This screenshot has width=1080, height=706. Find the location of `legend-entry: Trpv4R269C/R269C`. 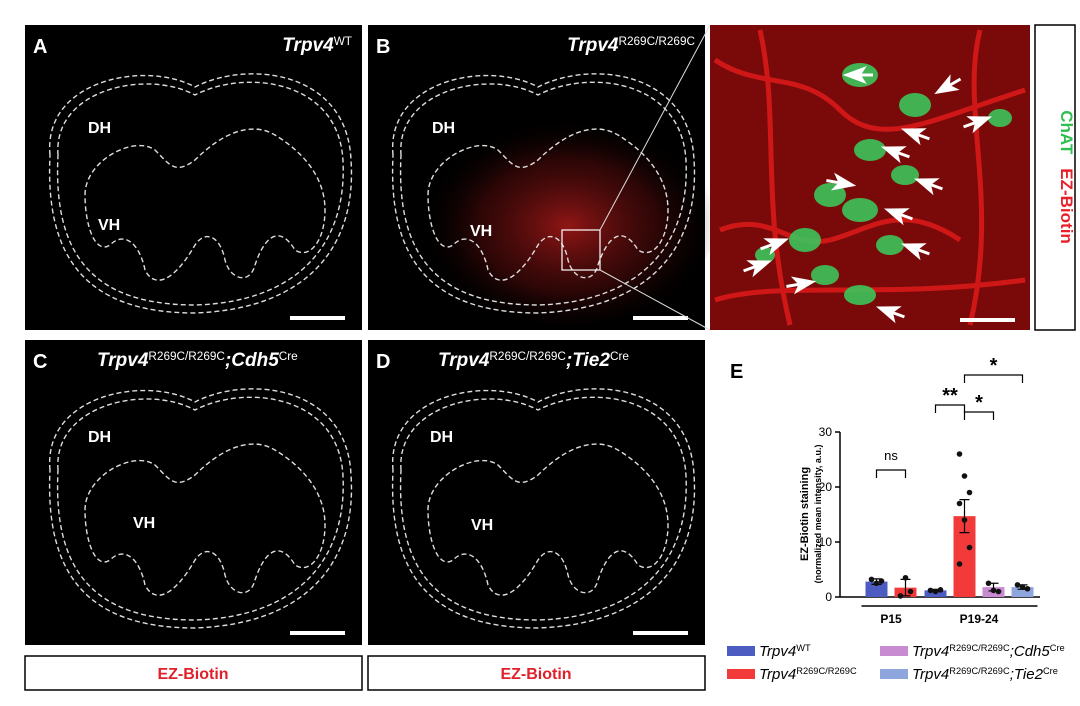

legend-entry: Trpv4R269C/R269C is located at coordinates (808, 674).